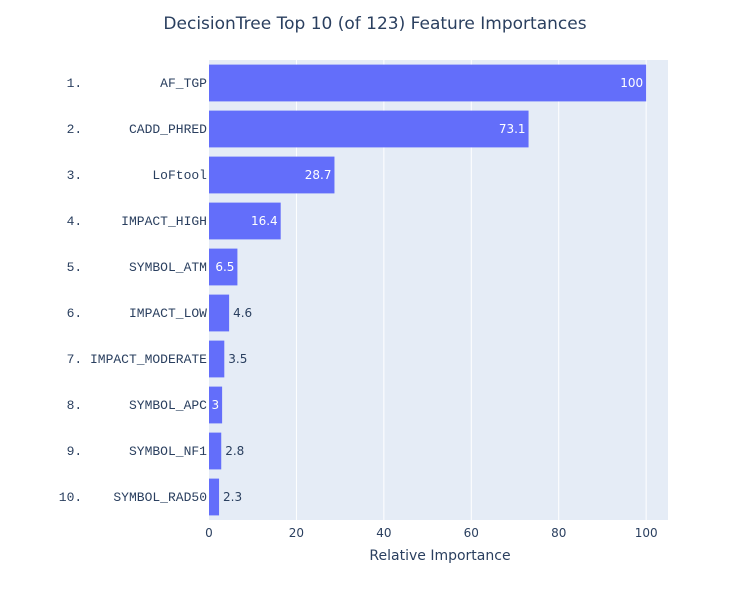 This screenshot has height=600, width=750. I want to click on data-label: 3.5, so click(237, 359).